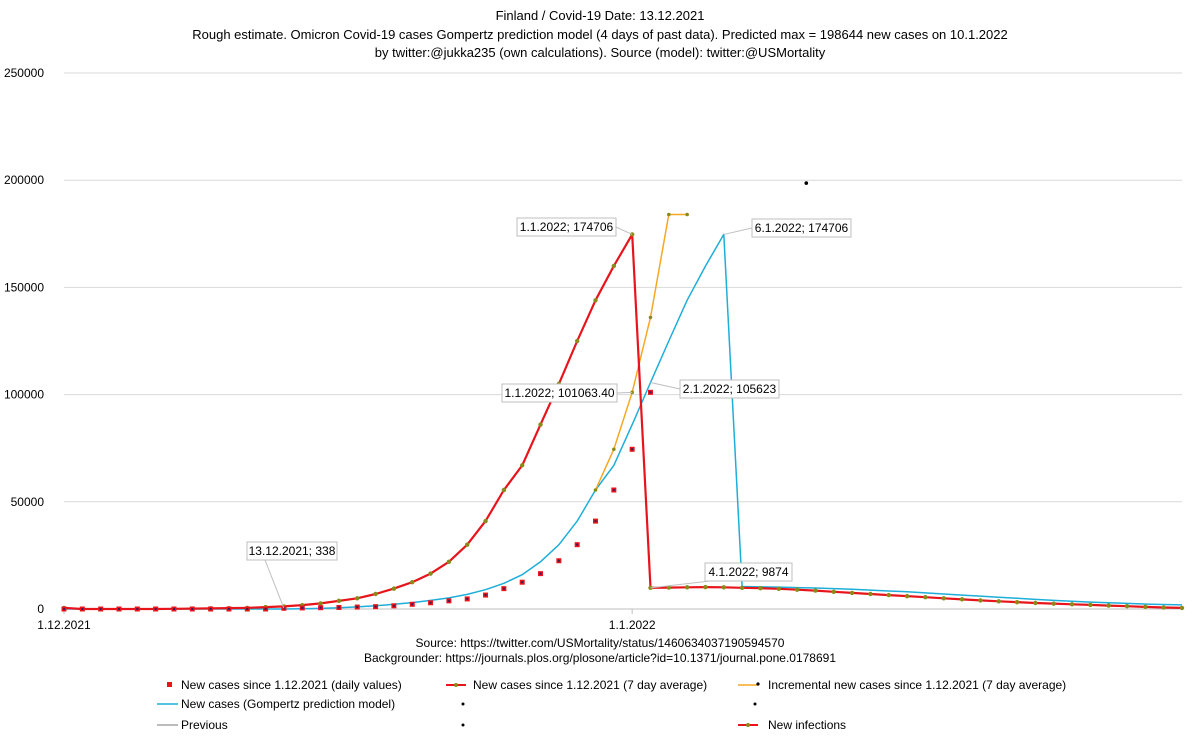 The image size is (1200, 741). Describe the element at coordinates (600, 15) in the screenshot. I see `title-line-1: Finland / Covid-19 Date: 13.12.2021` at that location.